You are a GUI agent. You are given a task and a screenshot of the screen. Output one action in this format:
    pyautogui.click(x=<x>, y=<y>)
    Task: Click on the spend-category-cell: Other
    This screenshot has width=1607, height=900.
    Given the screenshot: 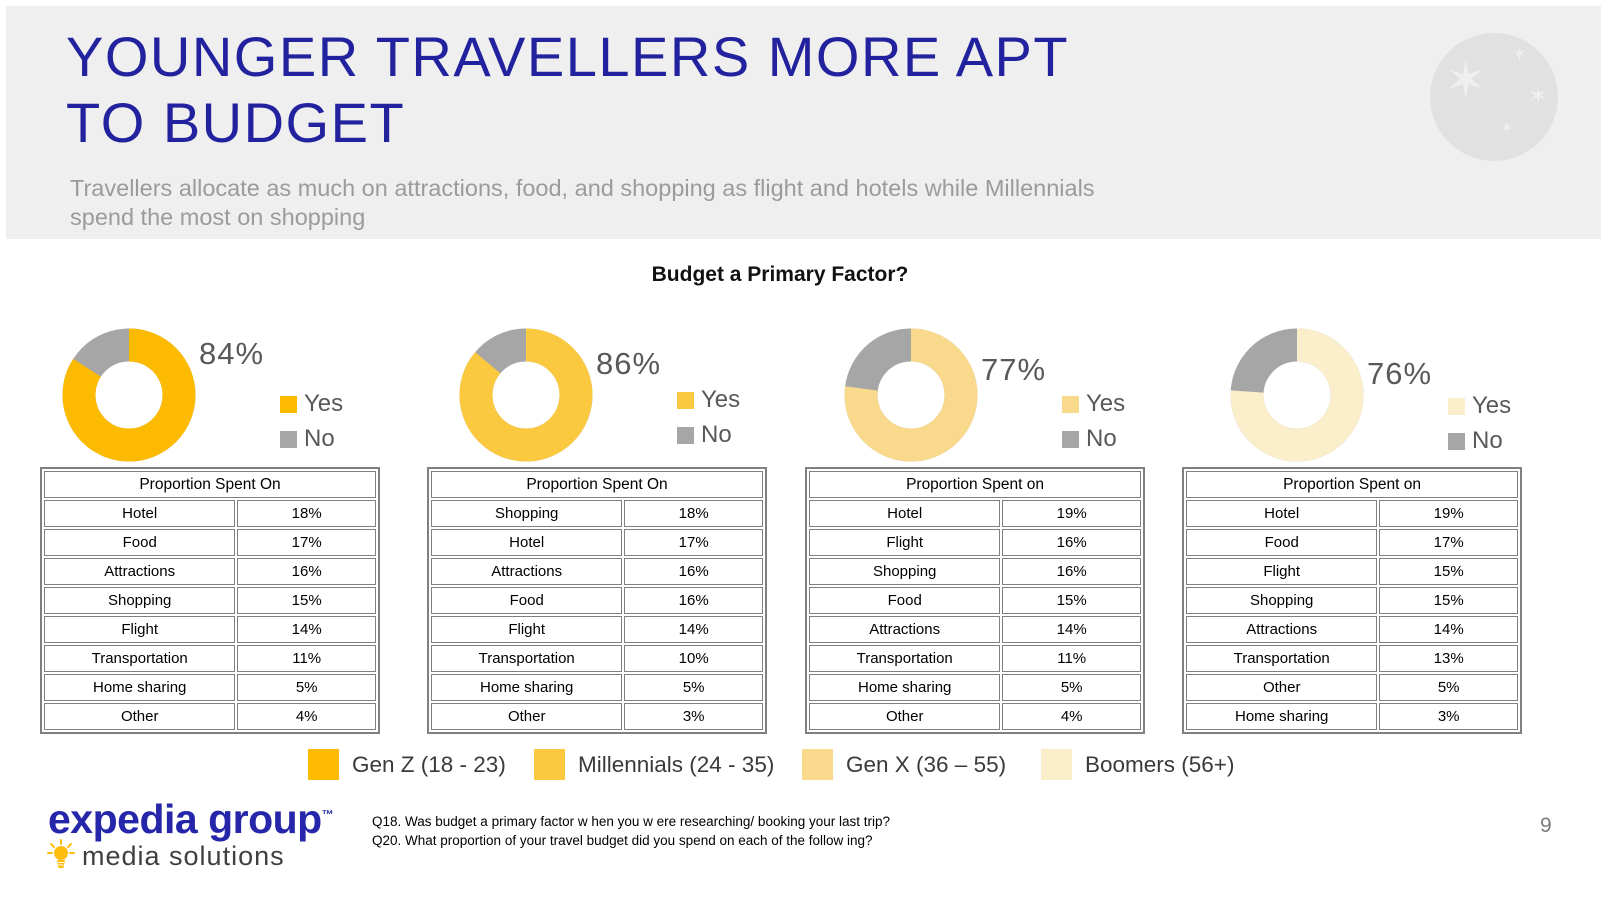 What is the action you would take?
    pyautogui.click(x=140, y=716)
    